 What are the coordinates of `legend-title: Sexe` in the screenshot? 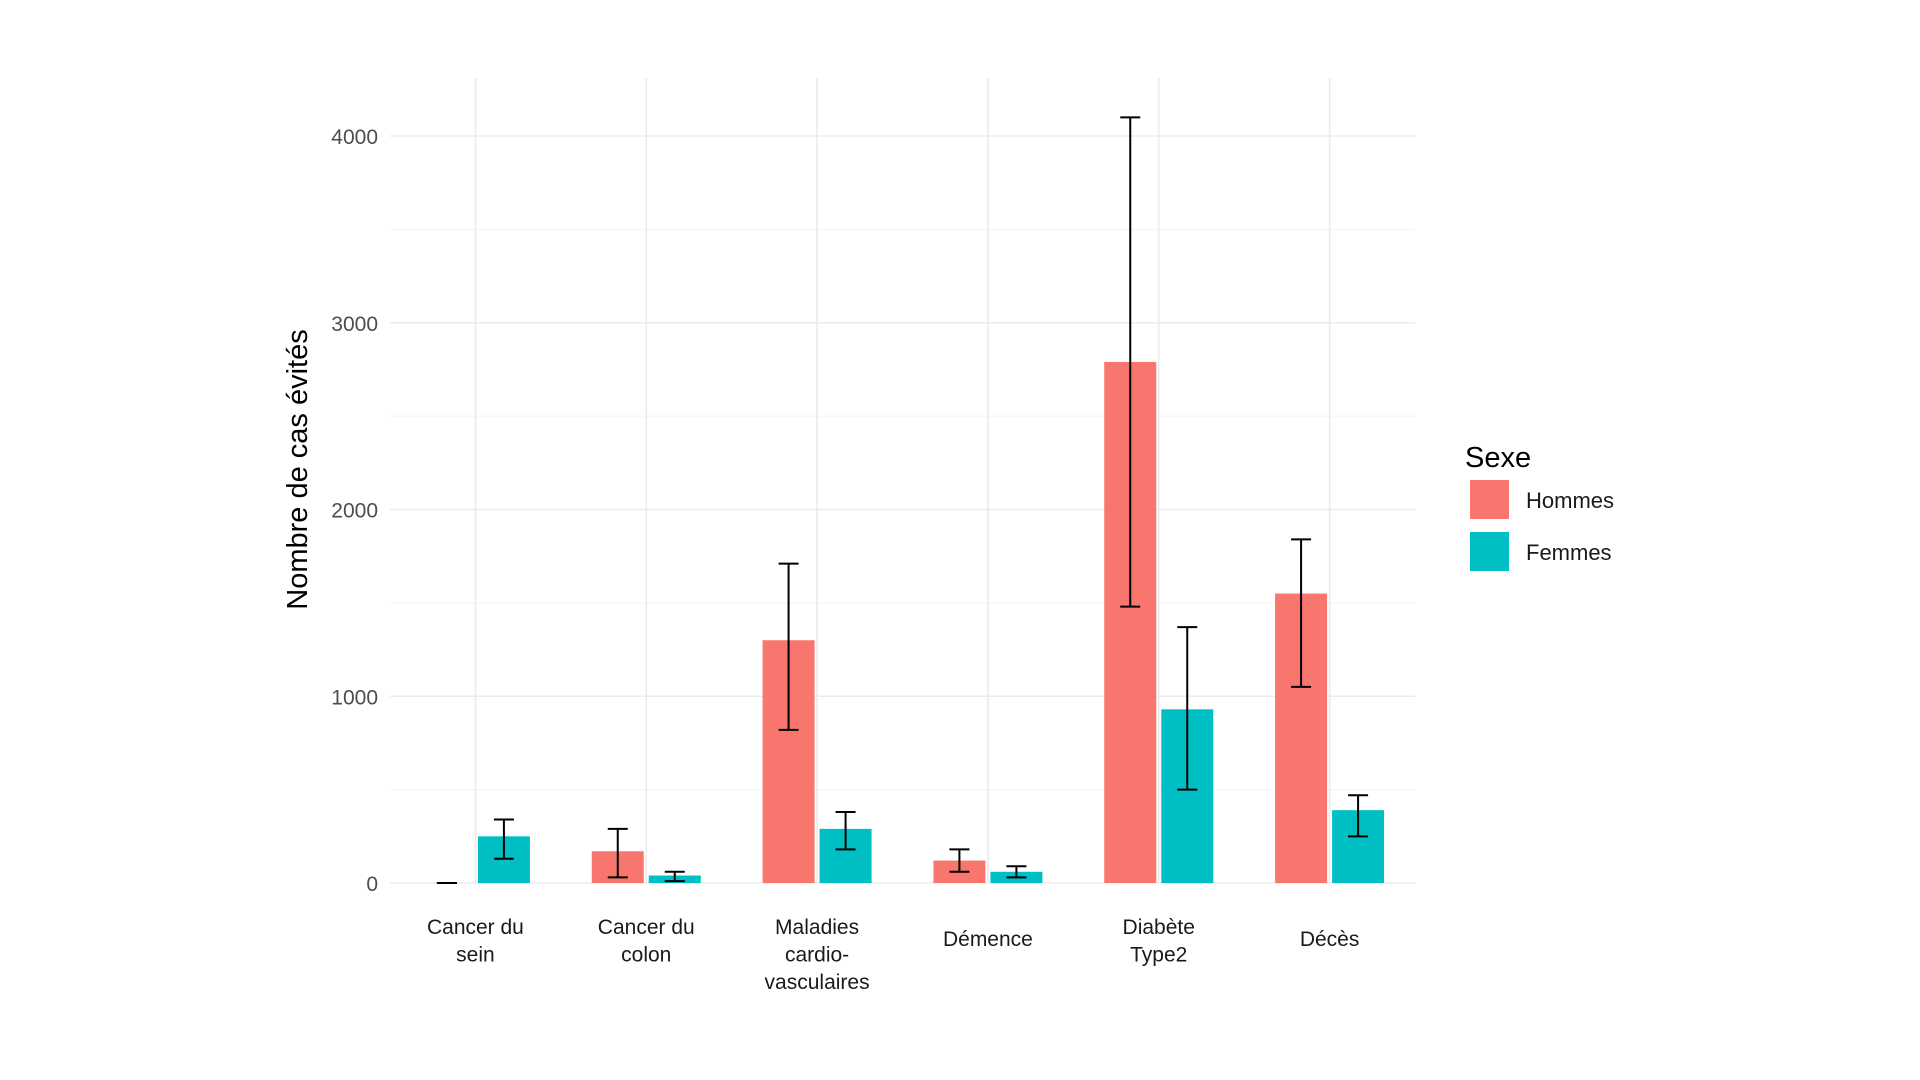 It's located at (1498, 458).